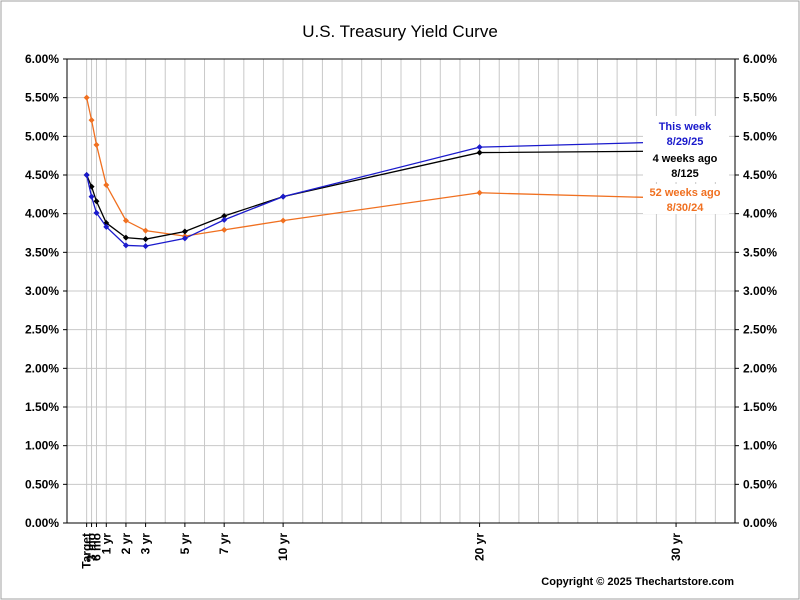 The height and width of the screenshot is (600, 800). I want to click on y-tick-label-right: 3.50%, so click(760, 252).